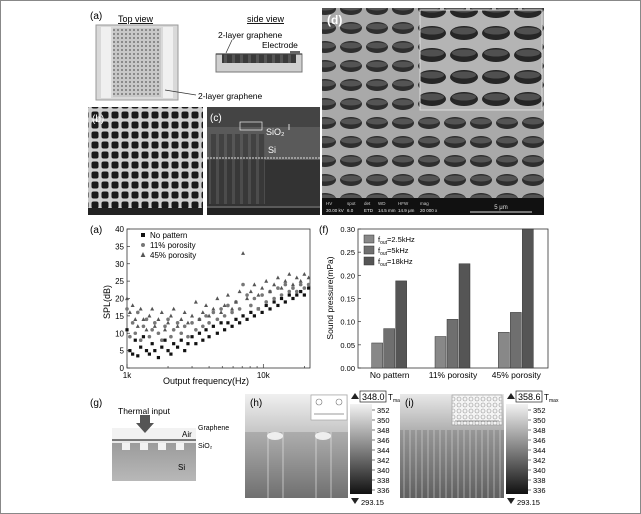 This screenshot has width=641, height=514. Describe the element at coordinates (127, 375) in the screenshot. I see `spl-x-tick-label: 1k` at that location.